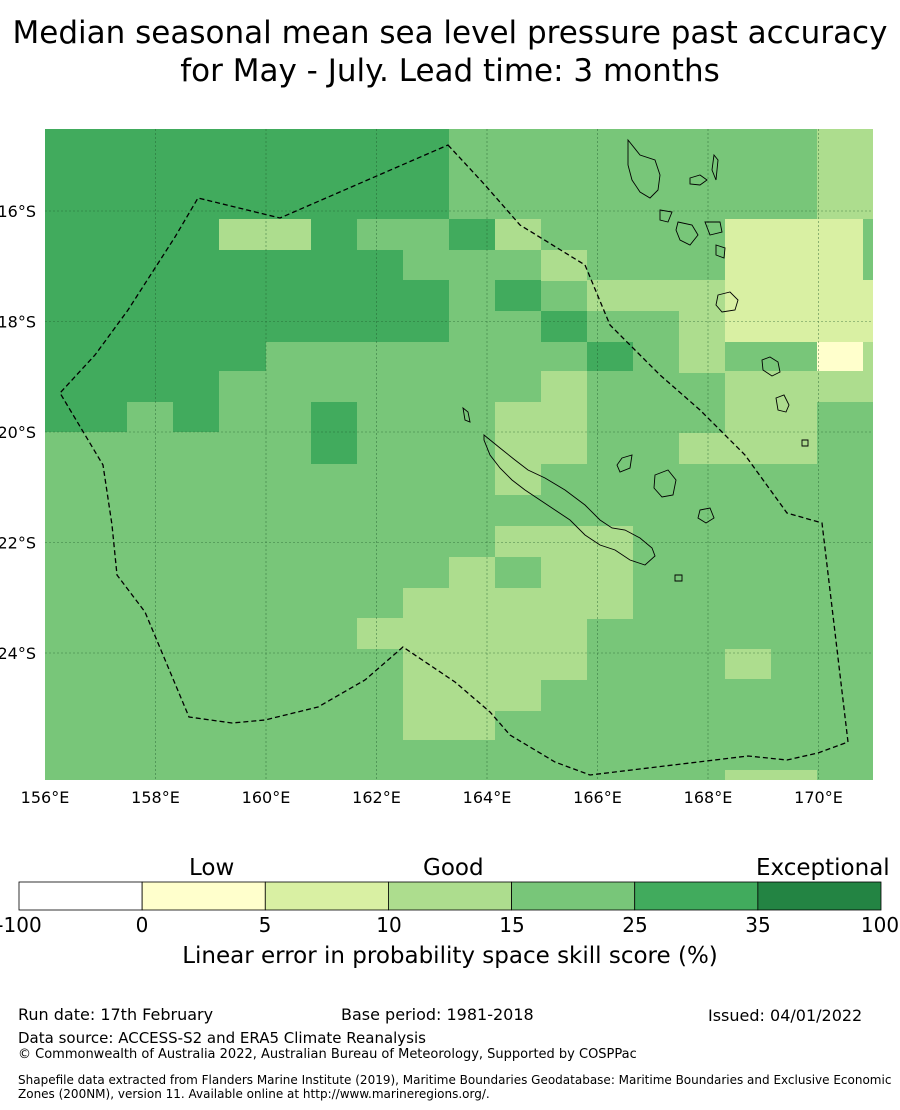 Image resolution: width=900 pixels, height=1110 pixels. What do you see at coordinates (880, 925) in the screenshot?
I see `colorbar-tick: 100` at bounding box center [880, 925].